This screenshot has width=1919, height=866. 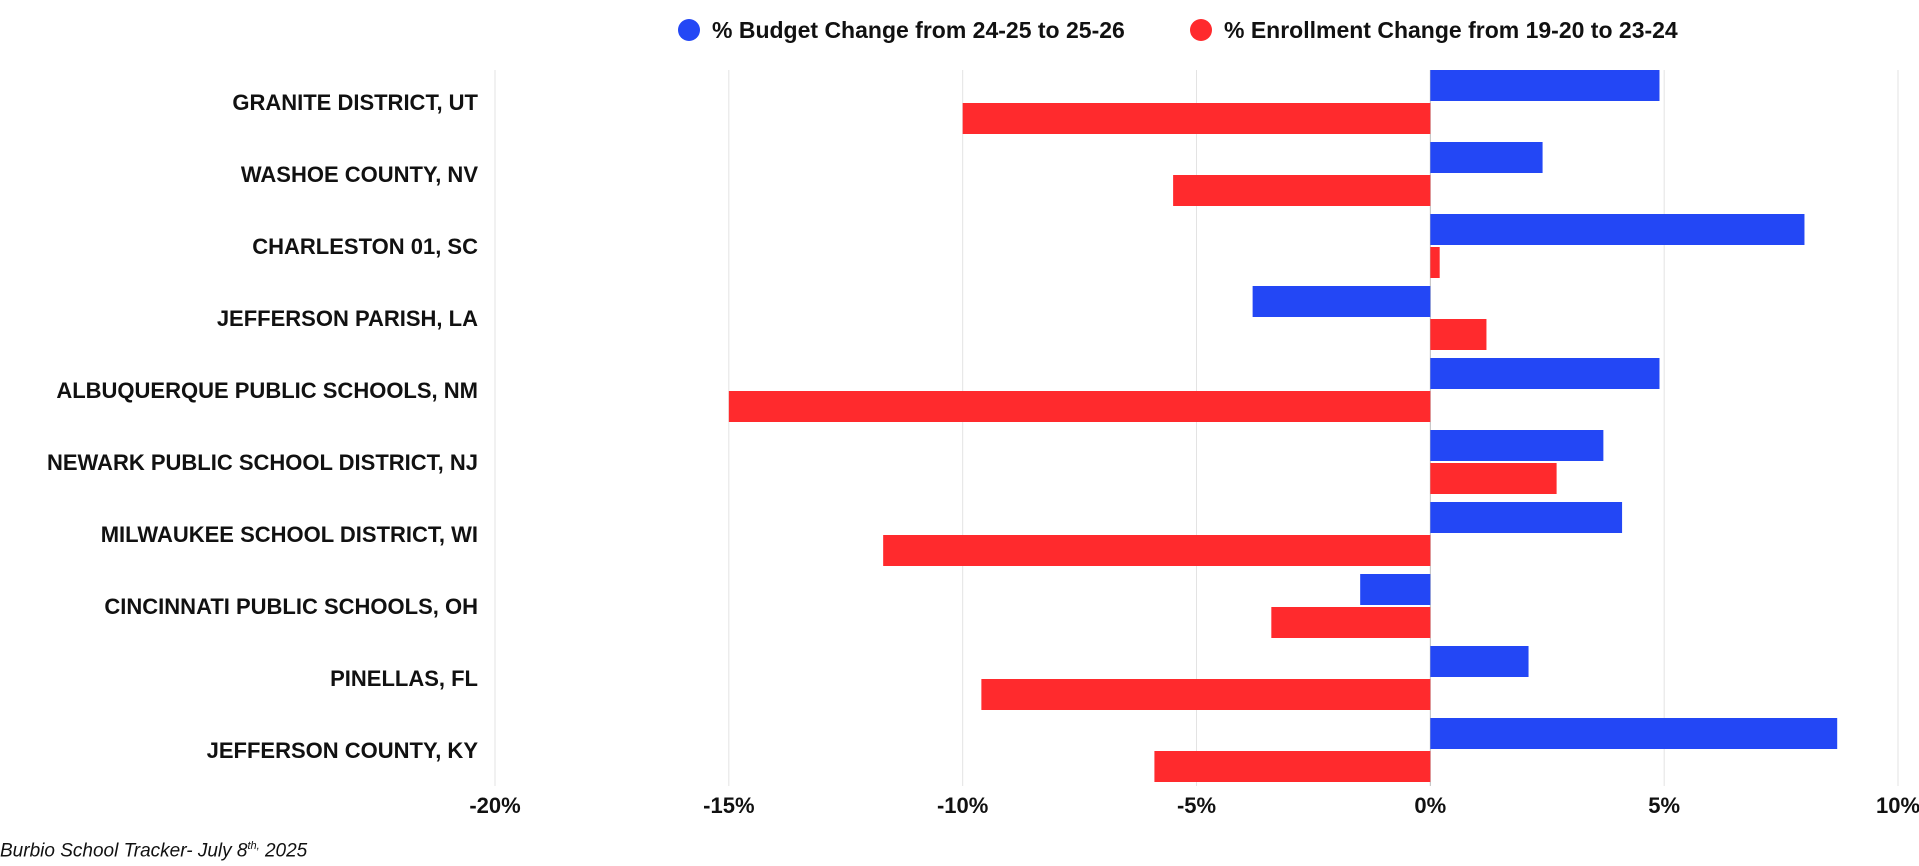 I want to click on tick-label-3: -5%, so click(x=1196, y=805).